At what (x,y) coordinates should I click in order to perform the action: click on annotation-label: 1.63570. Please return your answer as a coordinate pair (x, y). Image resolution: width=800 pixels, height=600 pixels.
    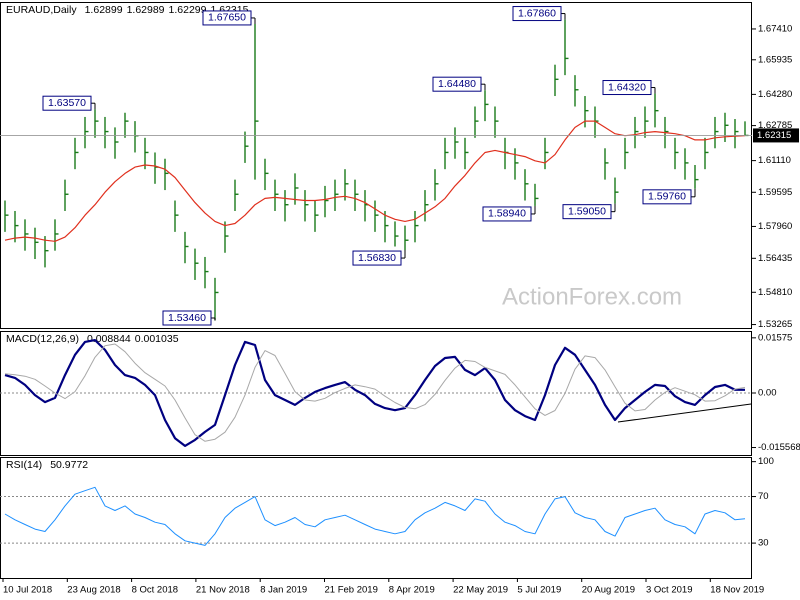
    Looking at the image, I should click on (67, 103).